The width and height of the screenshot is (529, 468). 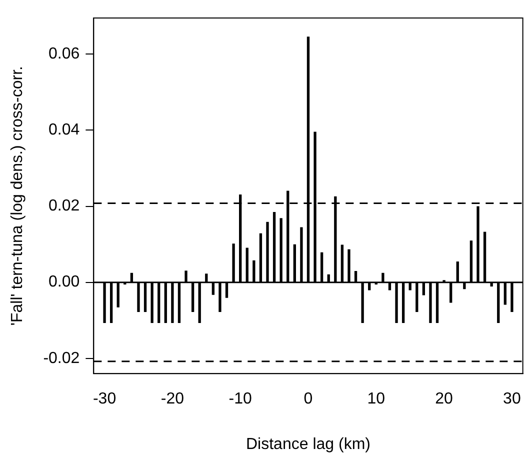 What do you see at coordinates (172, 399) in the screenshot?
I see `x-tick-label: -20` at bounding box center [172, 399].